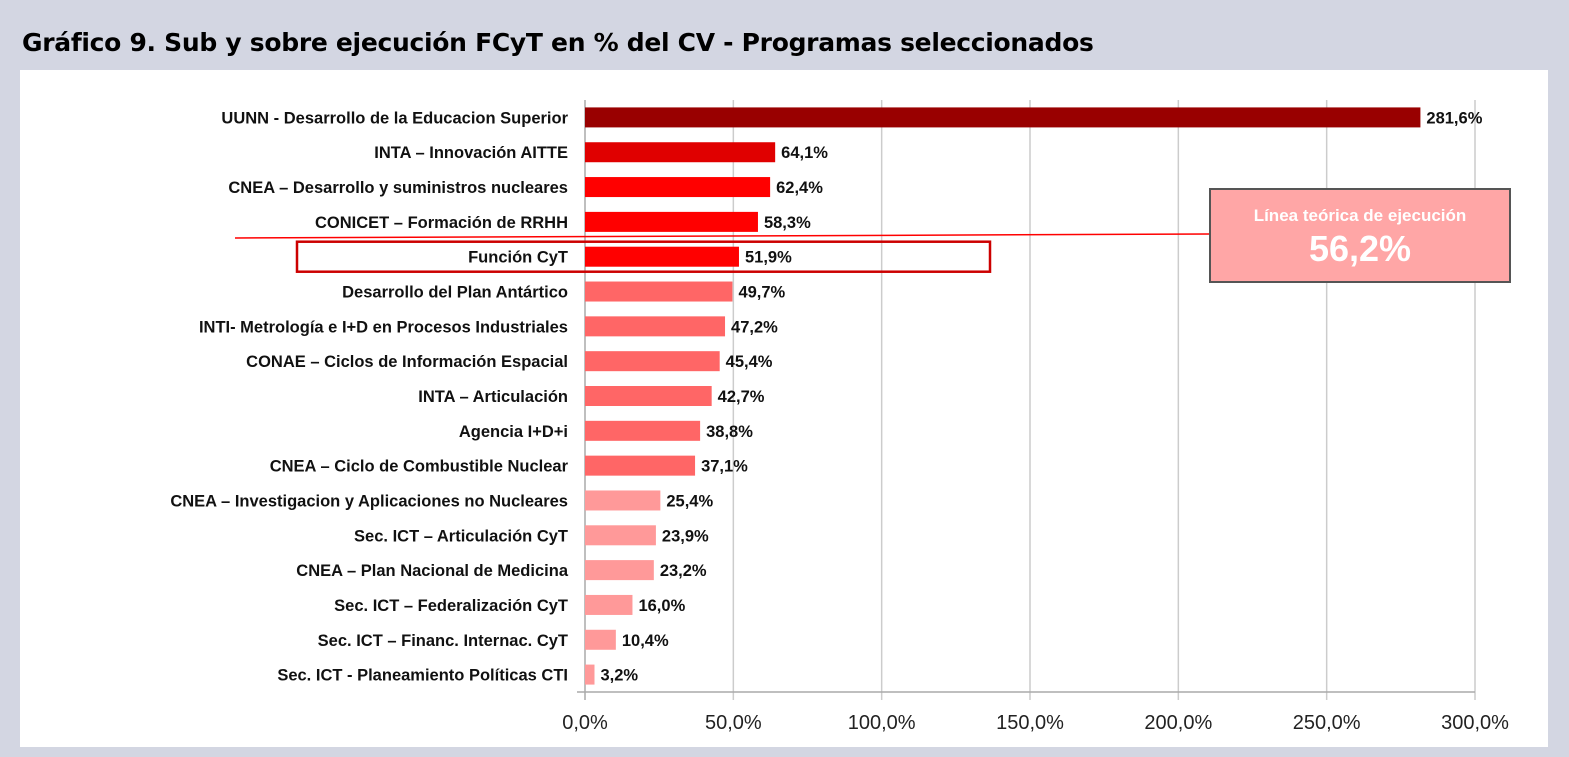  What do you see at coordinates (724, 467) in the screenshot?
I see `data-label: 37,1%` at bounding box center [724, 467].